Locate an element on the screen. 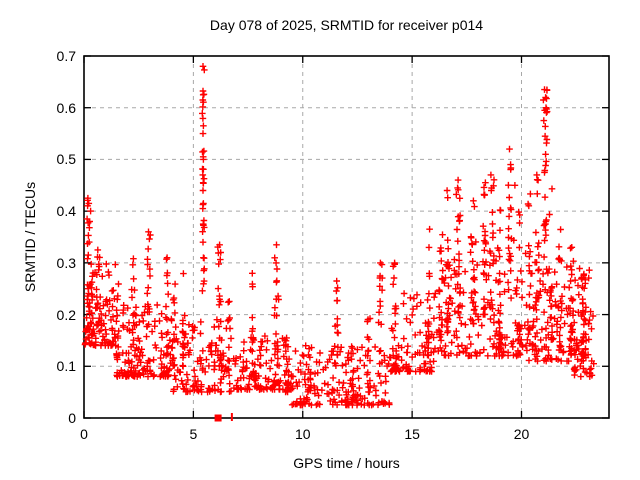 This screenshot has width=640, height=480. x-axis-label: GPS time / hours is located at coordinates (346, 463).